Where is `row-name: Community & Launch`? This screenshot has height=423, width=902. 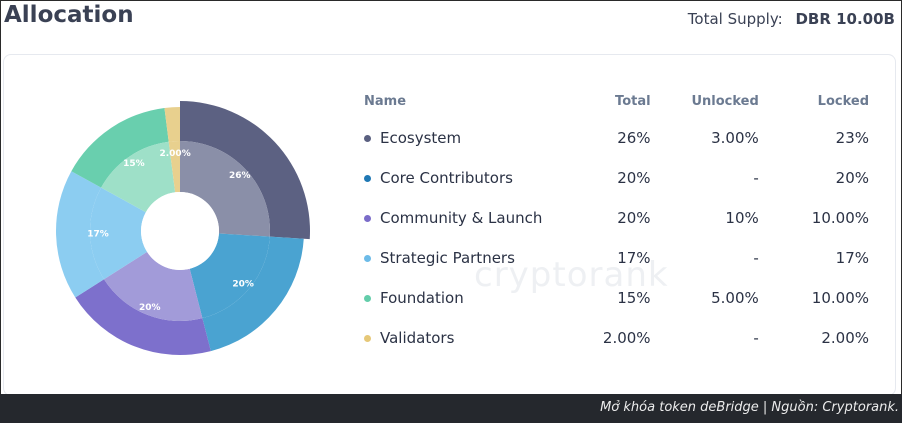 row-name: Community & Launch is located at coordinates (461, 218).